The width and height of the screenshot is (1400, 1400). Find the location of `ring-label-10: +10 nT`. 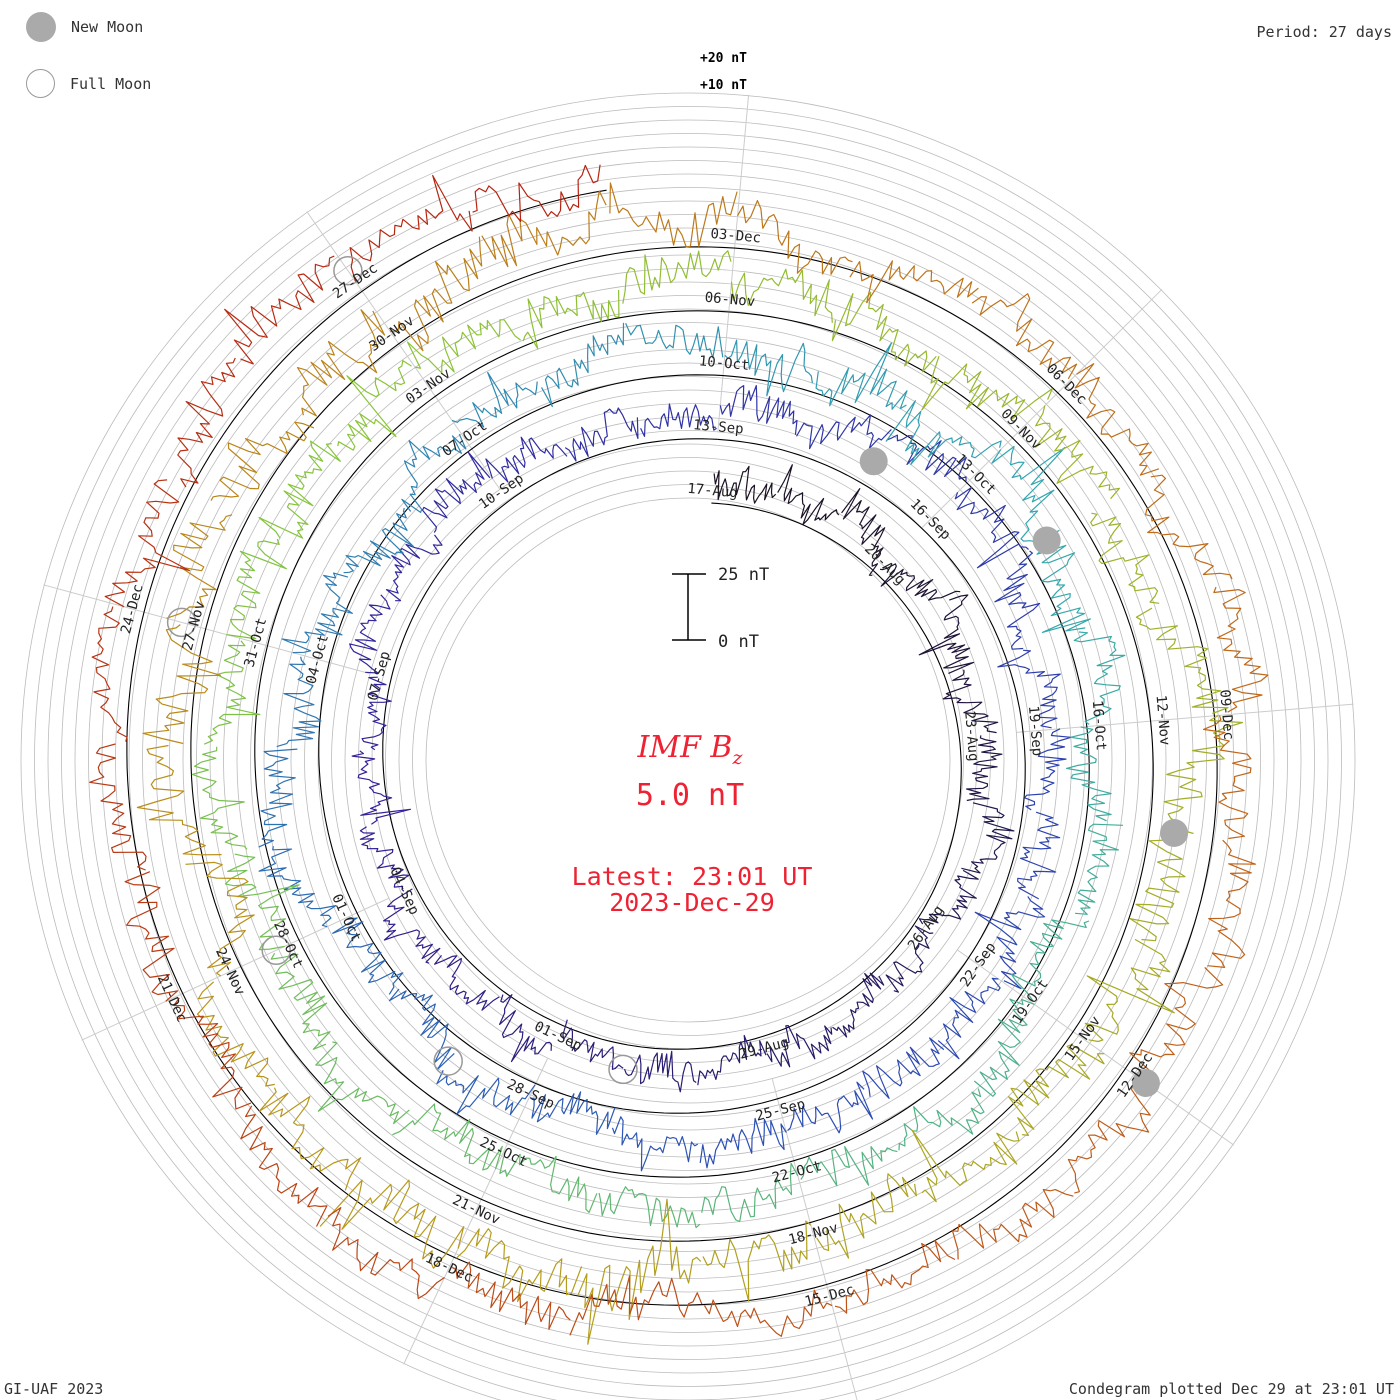

ring-label-10: +10 nT is located at coordinates (723, 85).